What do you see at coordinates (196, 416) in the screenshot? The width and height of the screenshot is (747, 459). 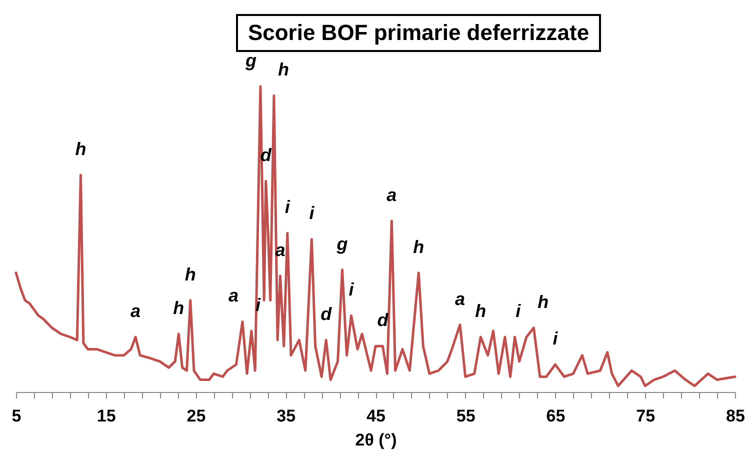 I see `x-tick-label: 25` at bounding box center [196, 416].